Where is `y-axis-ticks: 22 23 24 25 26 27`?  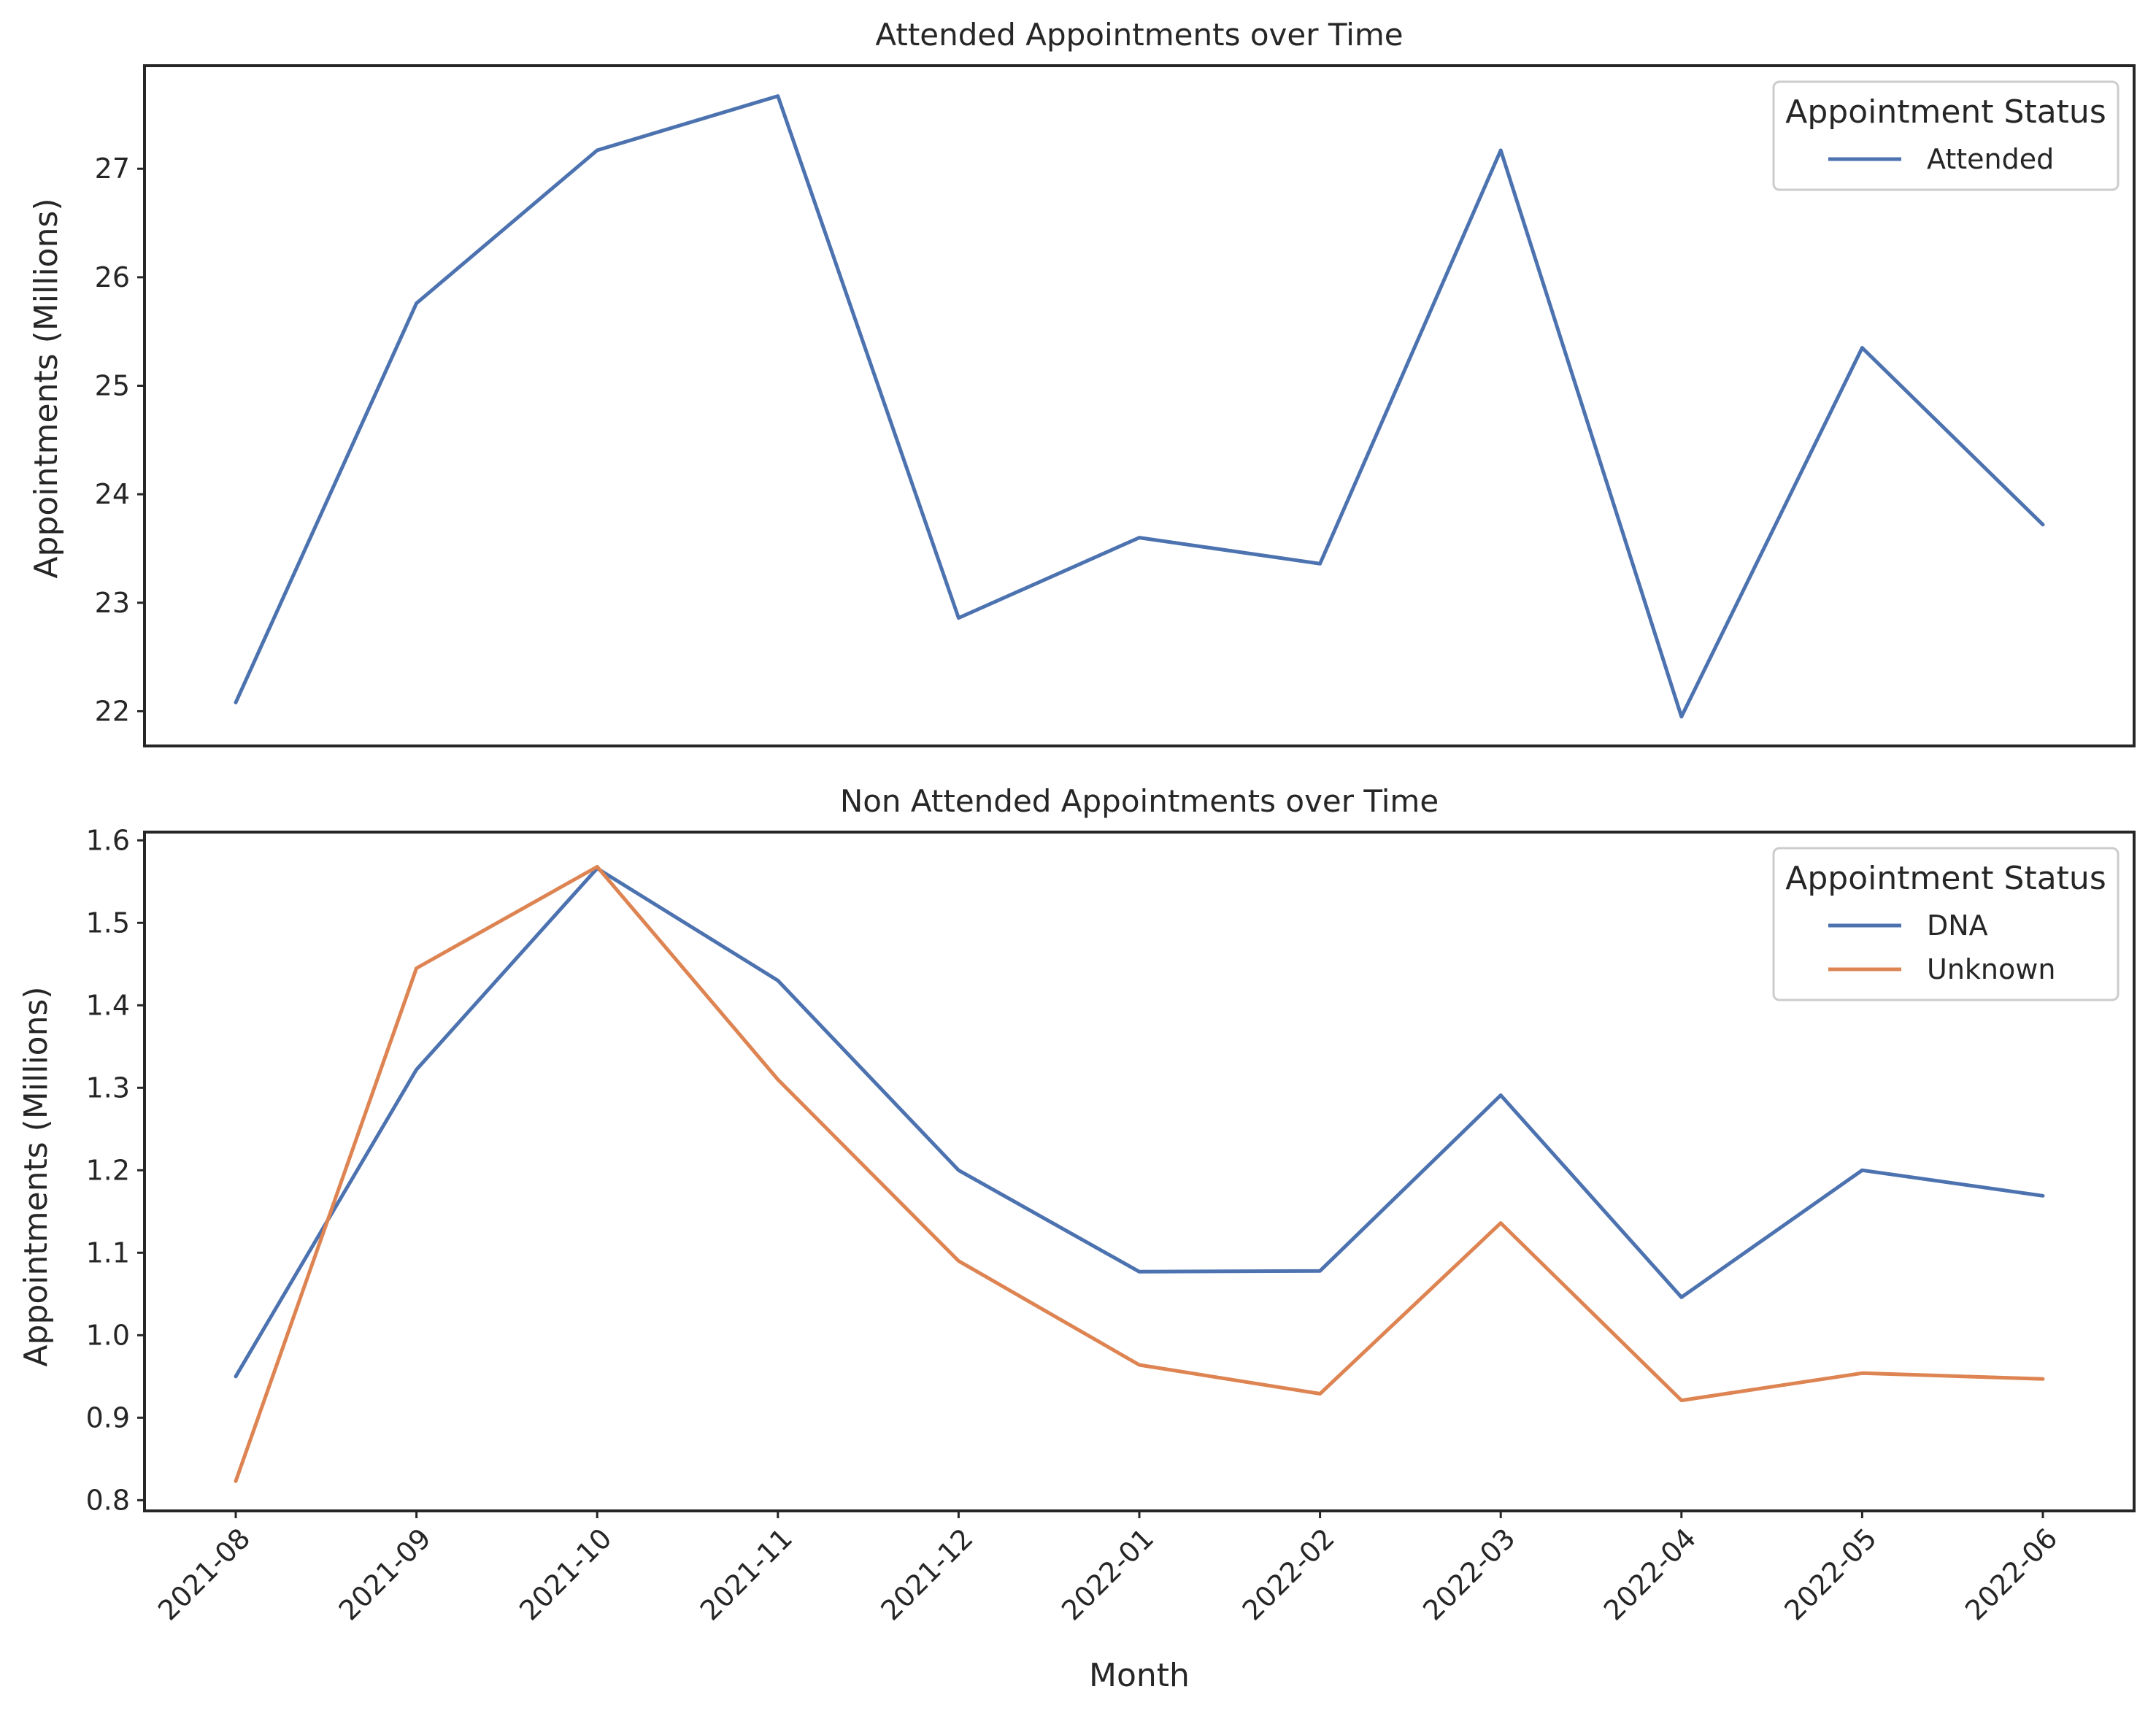 y-axis-ticks: 22 23 24 25 26 27 is located at coordinates (120, 440).